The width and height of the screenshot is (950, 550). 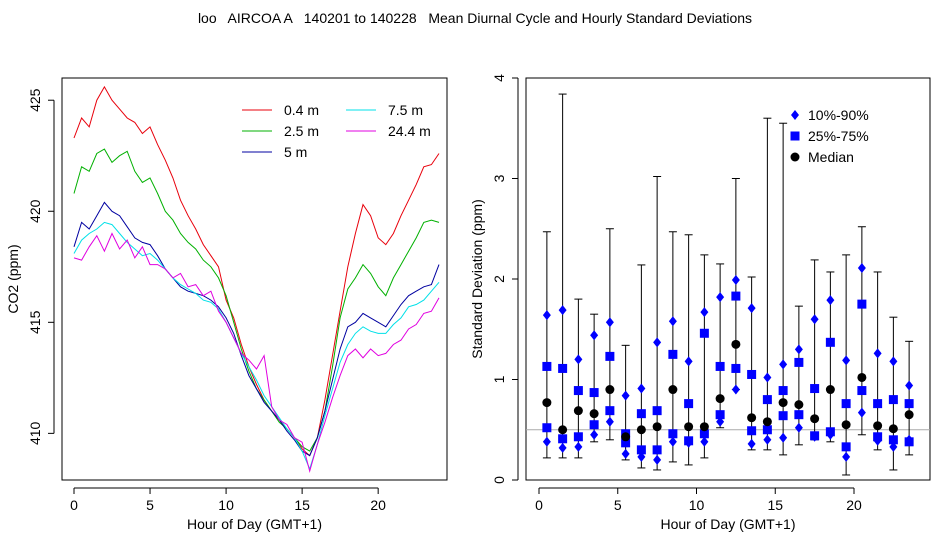 What do you see at coordinates (295, 152) in the screenshot?
I see `legend-label: 5 m` at bounding box center [295, 152].